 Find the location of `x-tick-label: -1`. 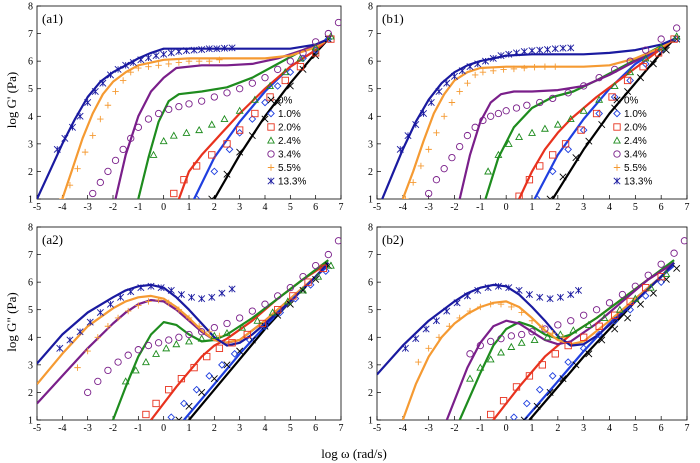

x-tick-label: -1 is located at coordinates (138, 207).